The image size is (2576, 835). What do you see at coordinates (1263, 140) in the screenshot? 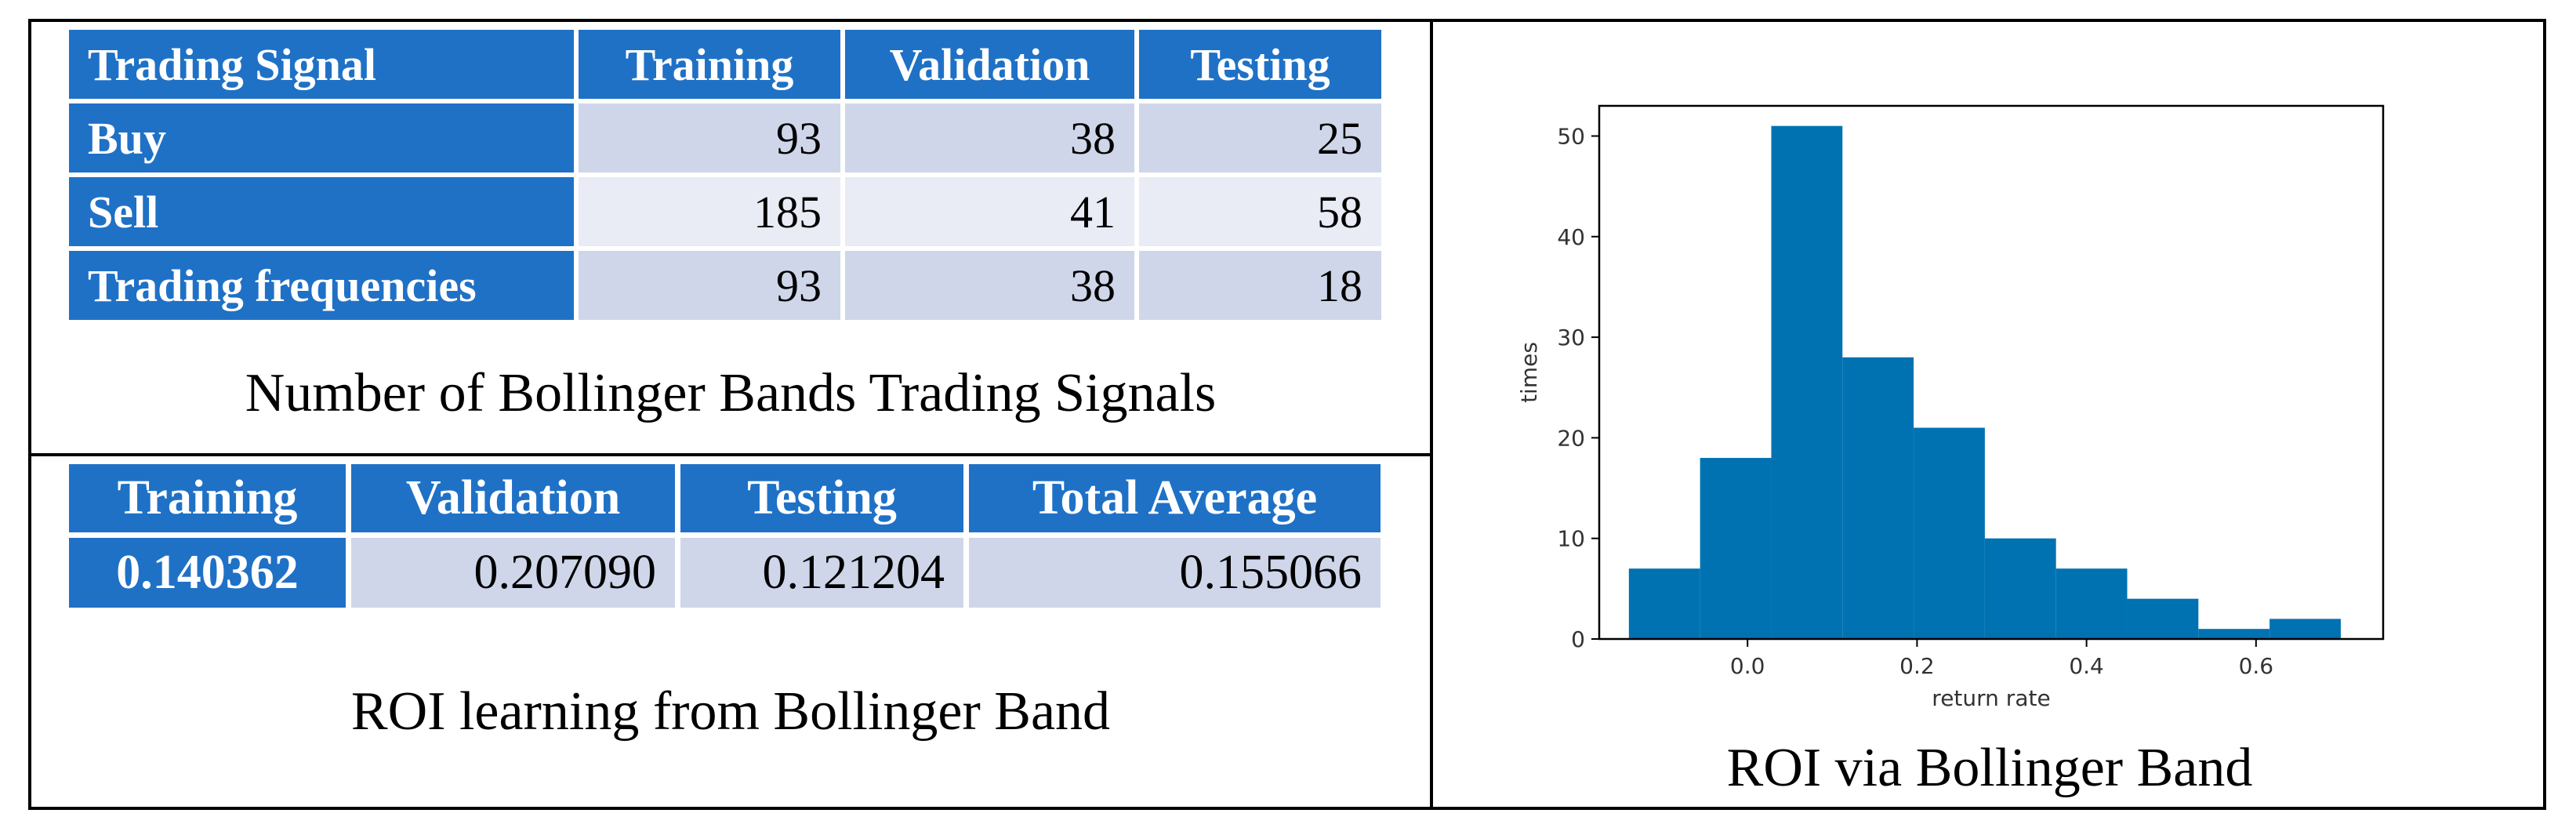
I see `cell-testing: 25` at bounding box center [1263, 140].